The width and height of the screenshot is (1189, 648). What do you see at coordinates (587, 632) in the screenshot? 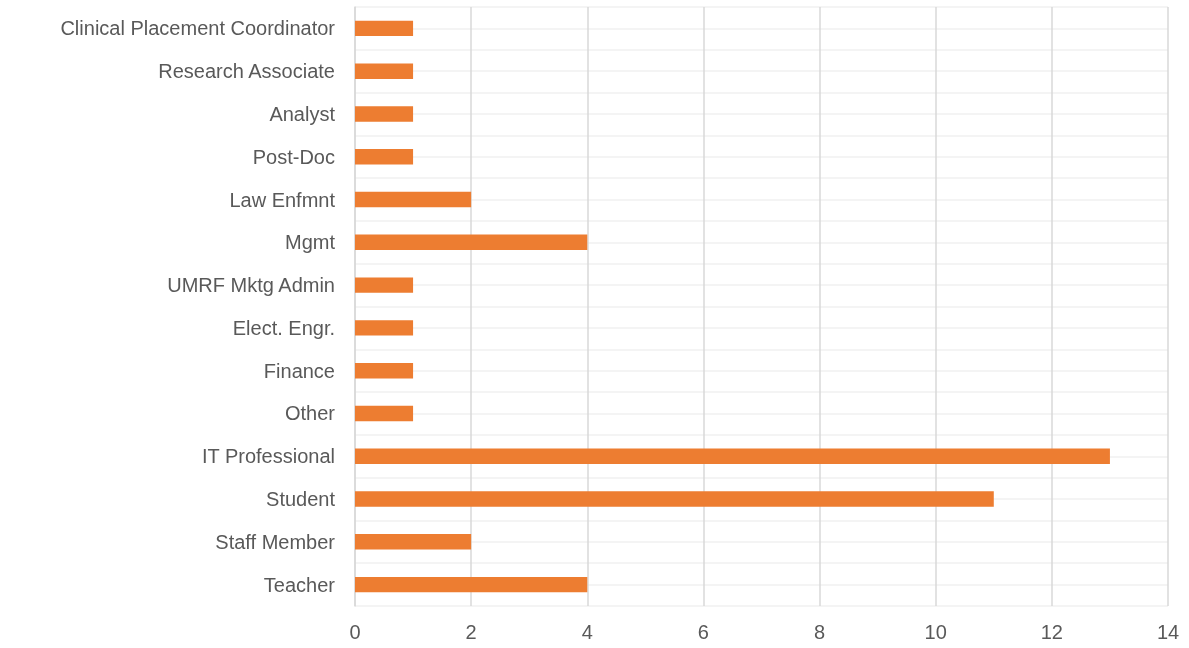
I see `x-tick-label: 4` at bounding box center [587, 632].